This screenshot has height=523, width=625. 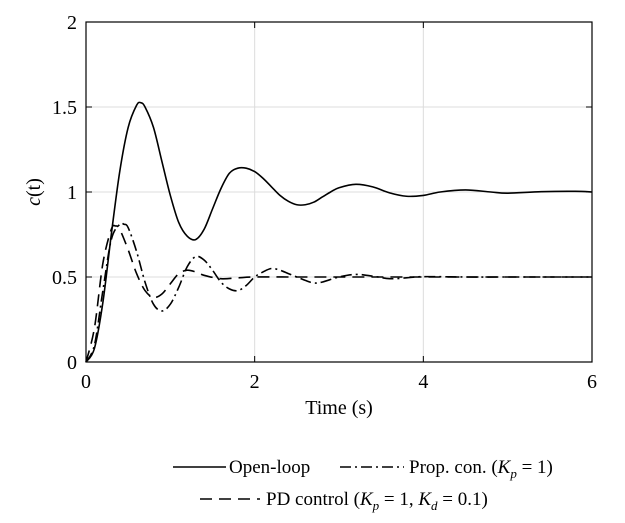 I want to click on y-tick-label-4: 2, so click(x=72, y=23).